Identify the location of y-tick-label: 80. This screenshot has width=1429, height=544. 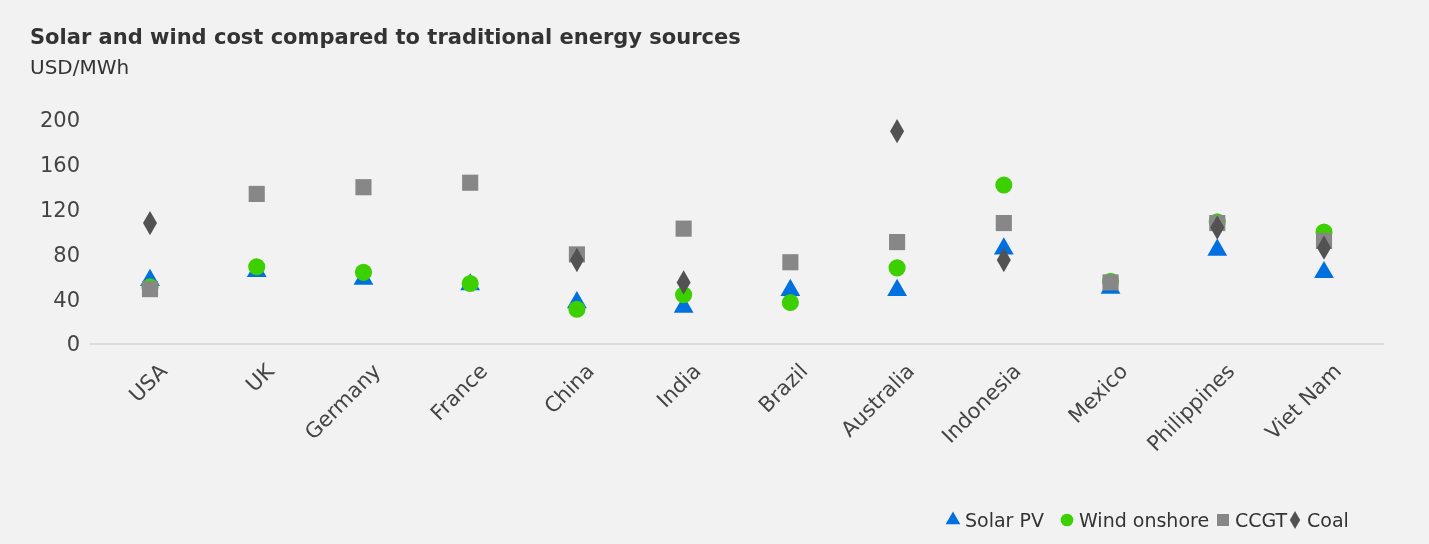
(66, 254).